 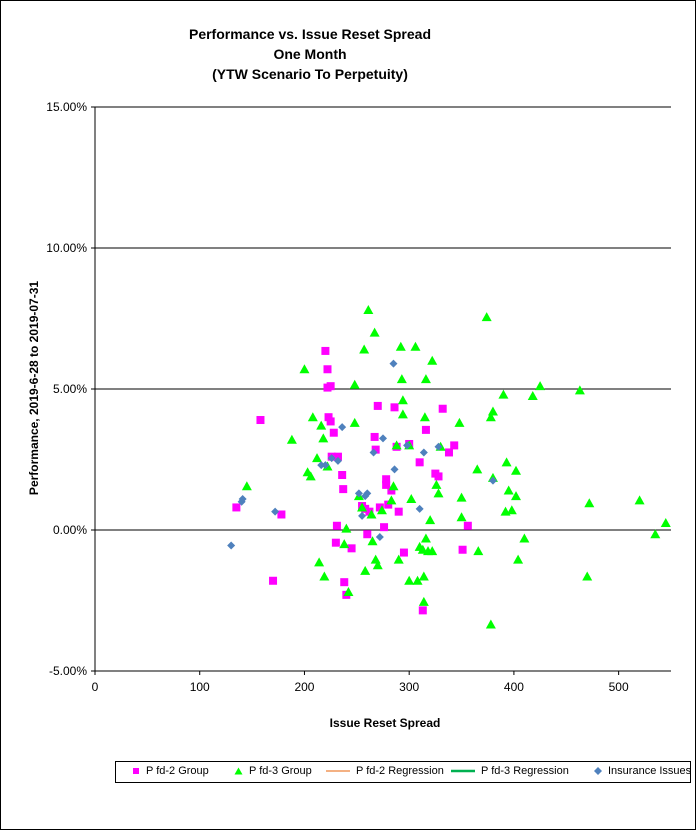 What do you see at coordinates (95, 687) in the screenshot?
I see `x-tick-label: 0` at bounding box center [95, 687].